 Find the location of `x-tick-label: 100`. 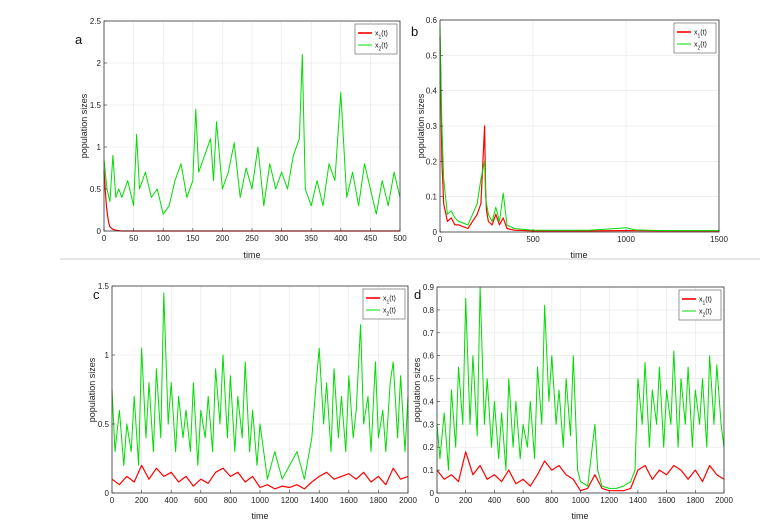

x-tick-label: 100 is located at coordinates (164, 238).